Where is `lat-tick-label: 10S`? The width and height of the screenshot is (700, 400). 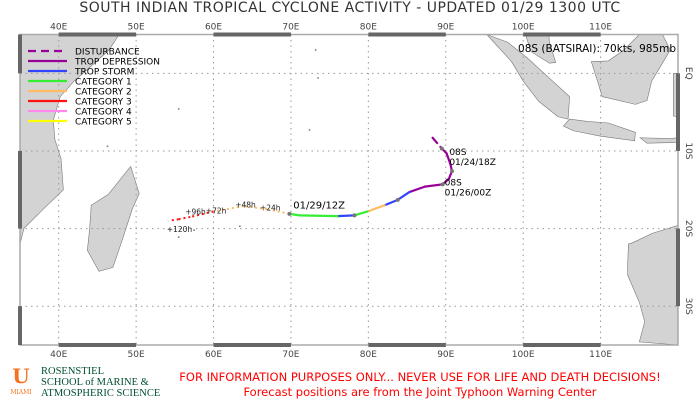
lat-tick-label: 10S is located at coordinates (688, 150).